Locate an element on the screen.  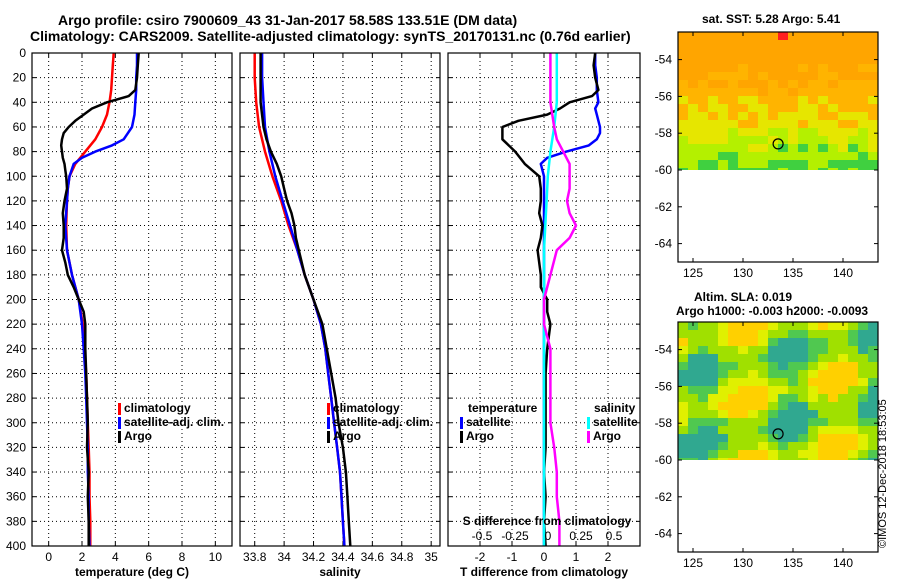
s-difference-tick-label: 0.5 is located at coordinates (614, 536).